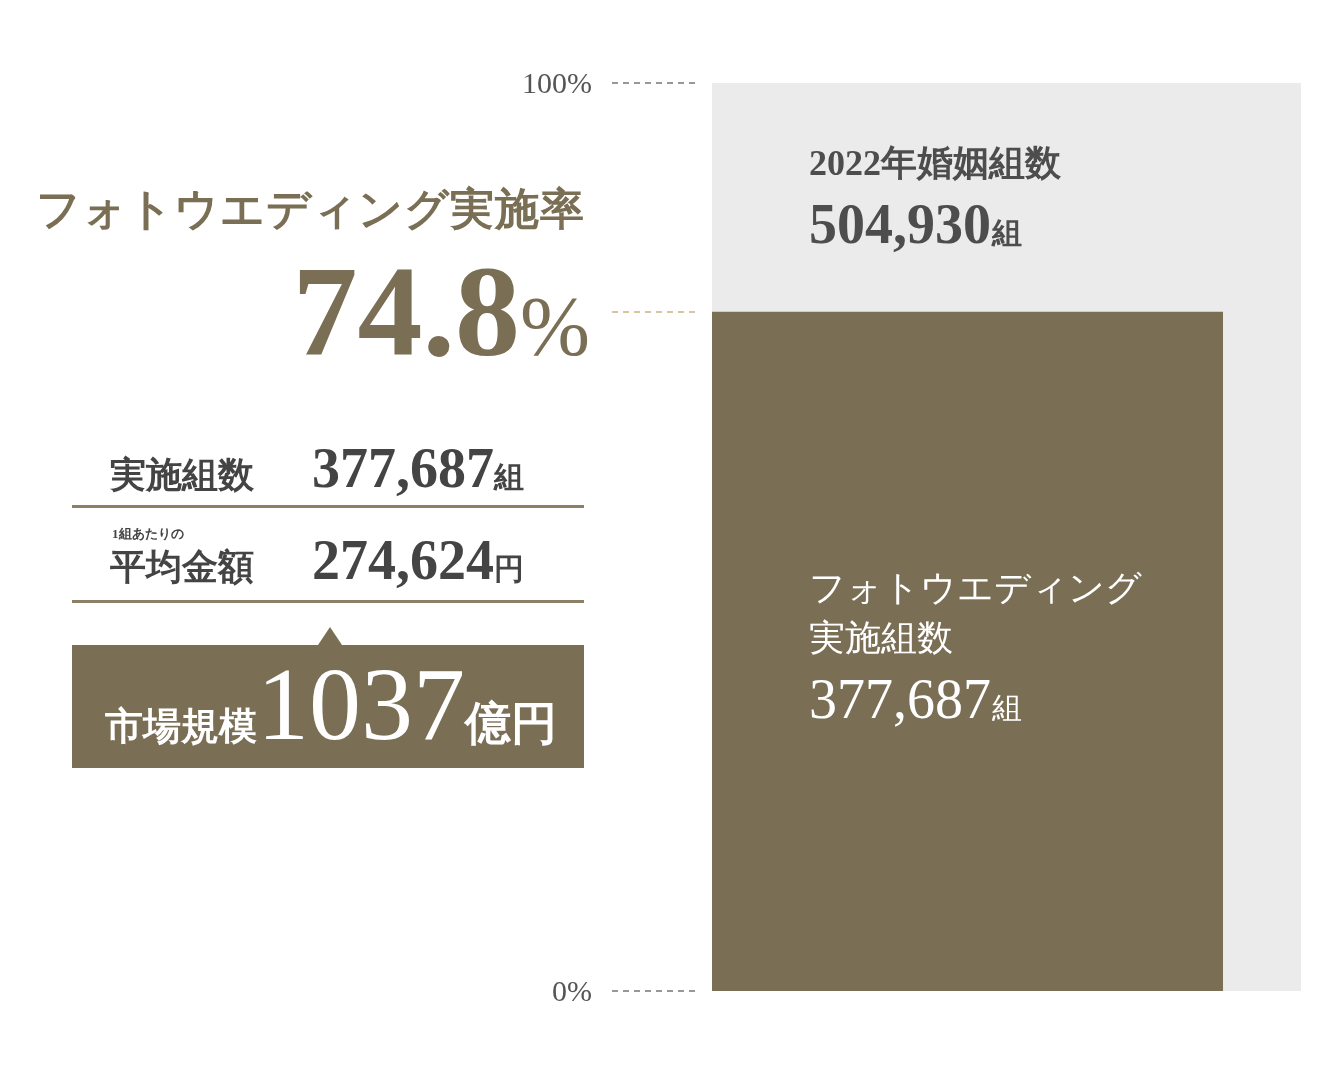 Image resolution: width=1337 pixels, height=1067 pixels. I want to click on annotation: 74.8%, so click(441, 311).